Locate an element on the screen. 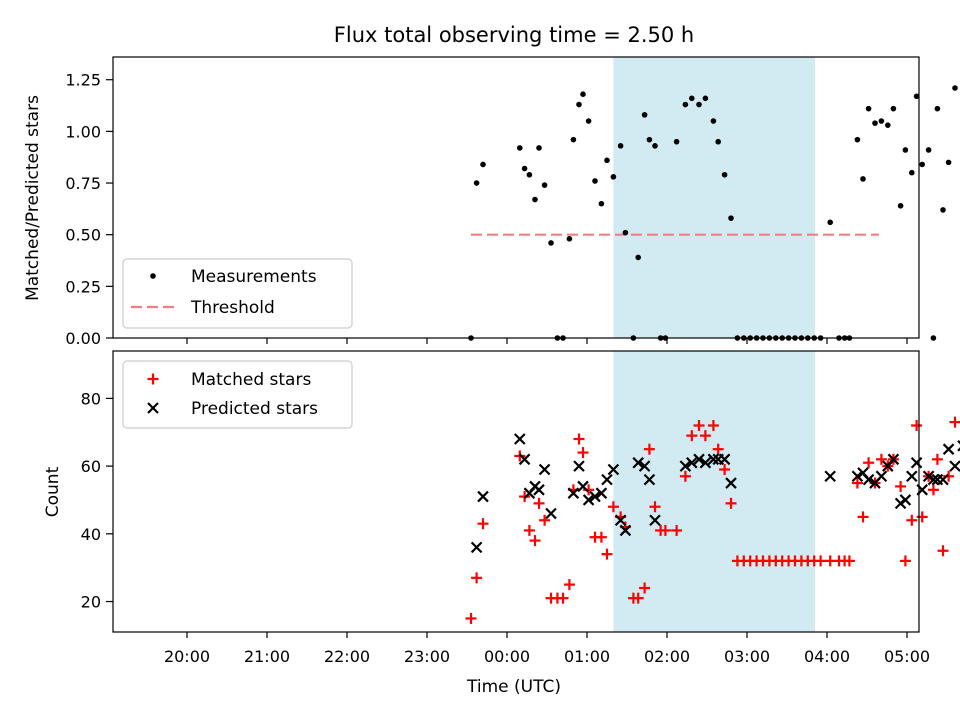 This screenshot has width=960, height=720. legend-label-matched: Matched stars is located at coordinates (251, 380).